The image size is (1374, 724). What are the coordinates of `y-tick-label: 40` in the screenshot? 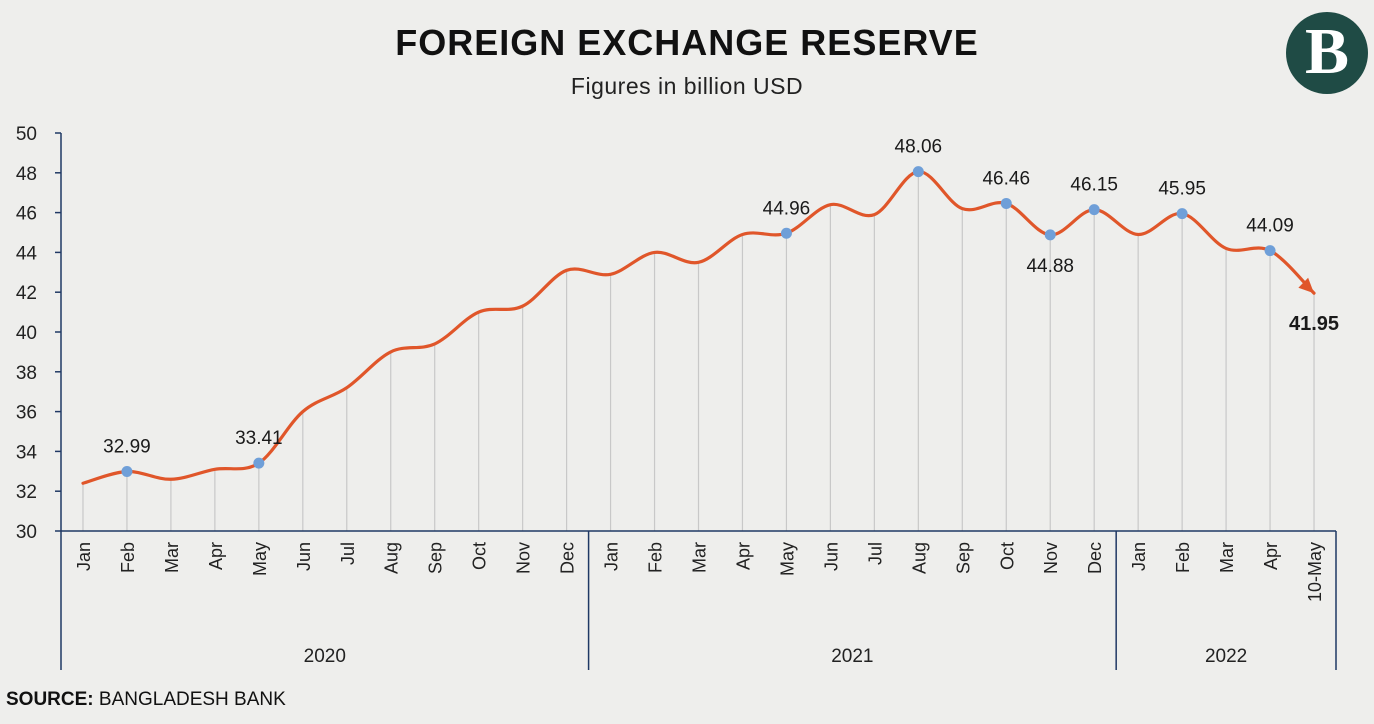 It's located at (26, 333).